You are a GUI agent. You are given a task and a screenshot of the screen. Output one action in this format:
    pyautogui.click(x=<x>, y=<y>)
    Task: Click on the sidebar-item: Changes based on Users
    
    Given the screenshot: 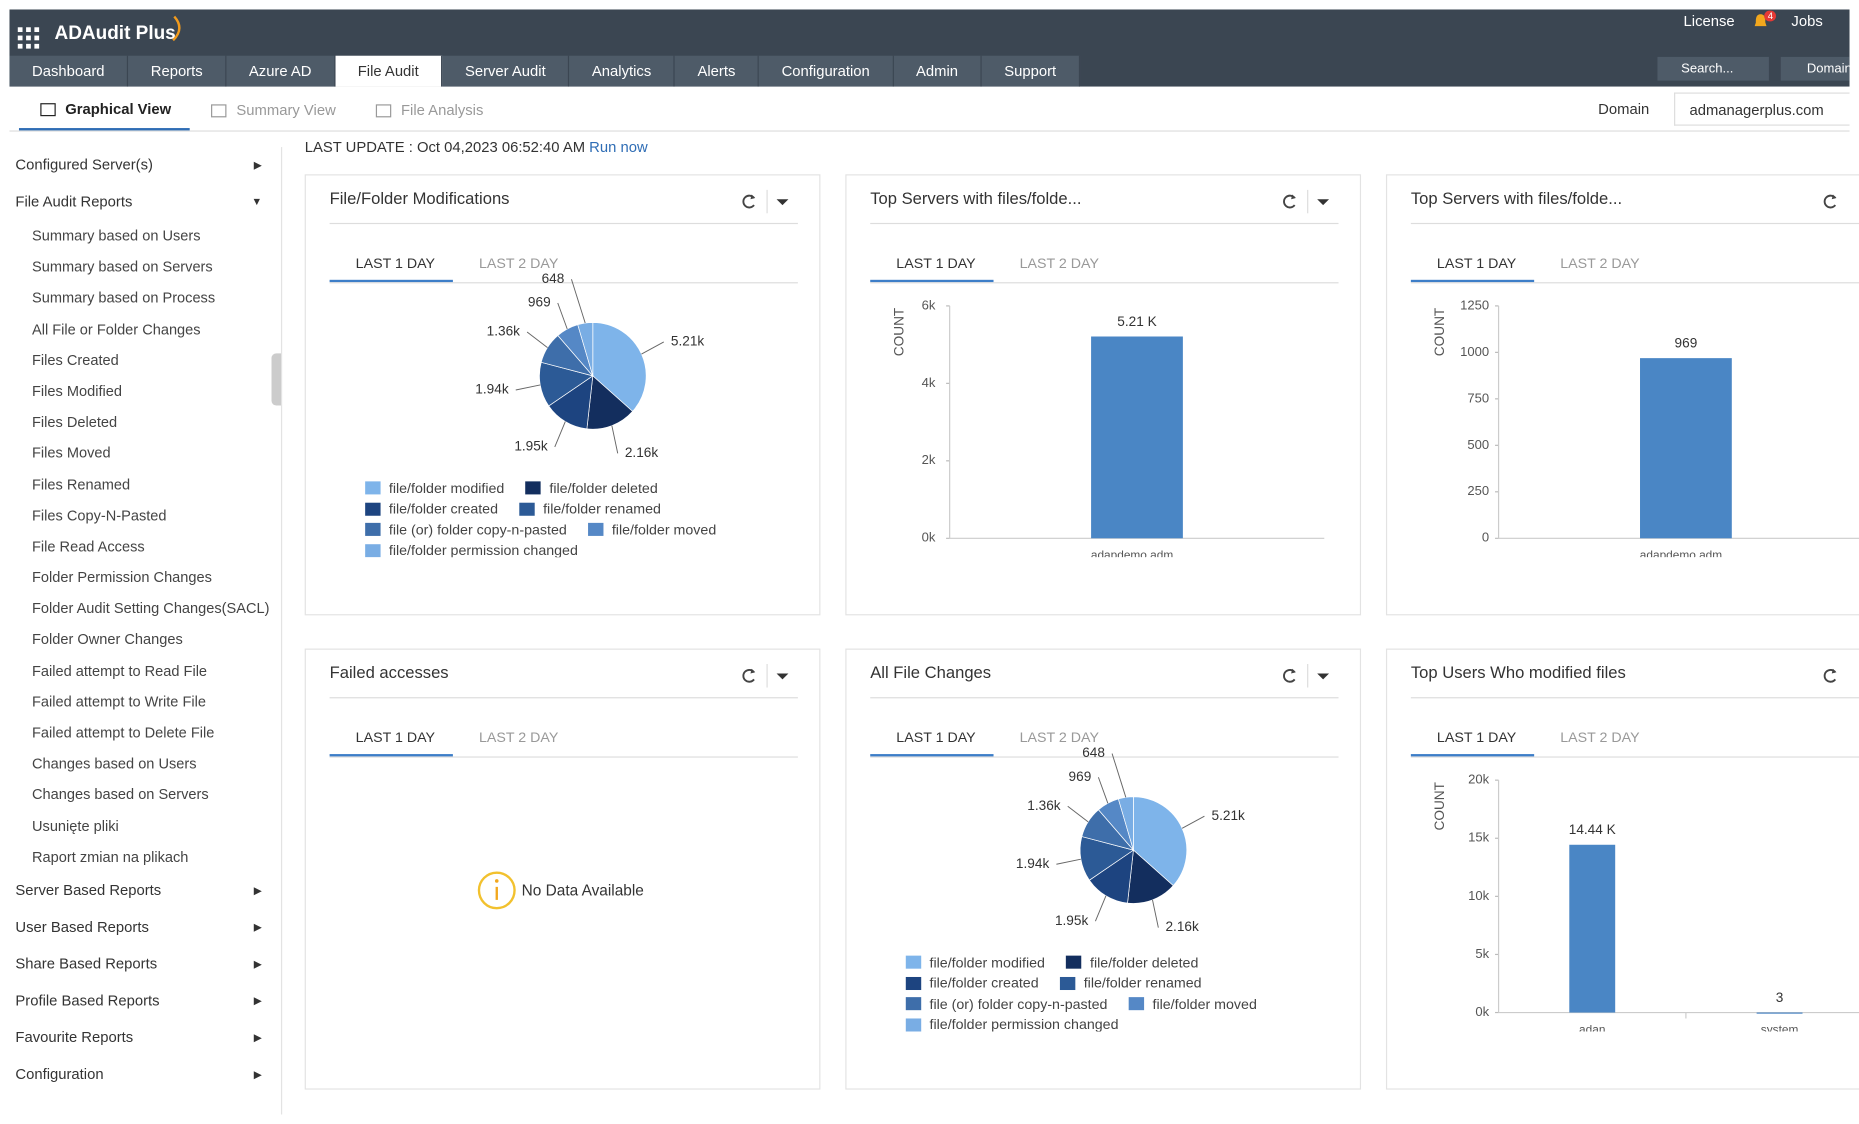 What is the action you would take?
    pyautogui.click(x=114, y=764)
    